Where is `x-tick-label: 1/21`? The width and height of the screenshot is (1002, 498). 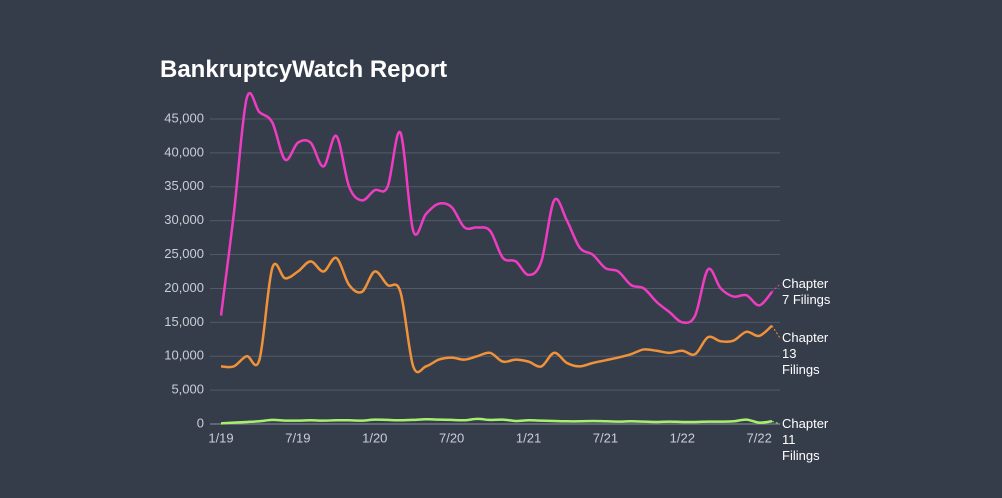 x-tick-label: 1/21 is located at coordinates (528, 437).